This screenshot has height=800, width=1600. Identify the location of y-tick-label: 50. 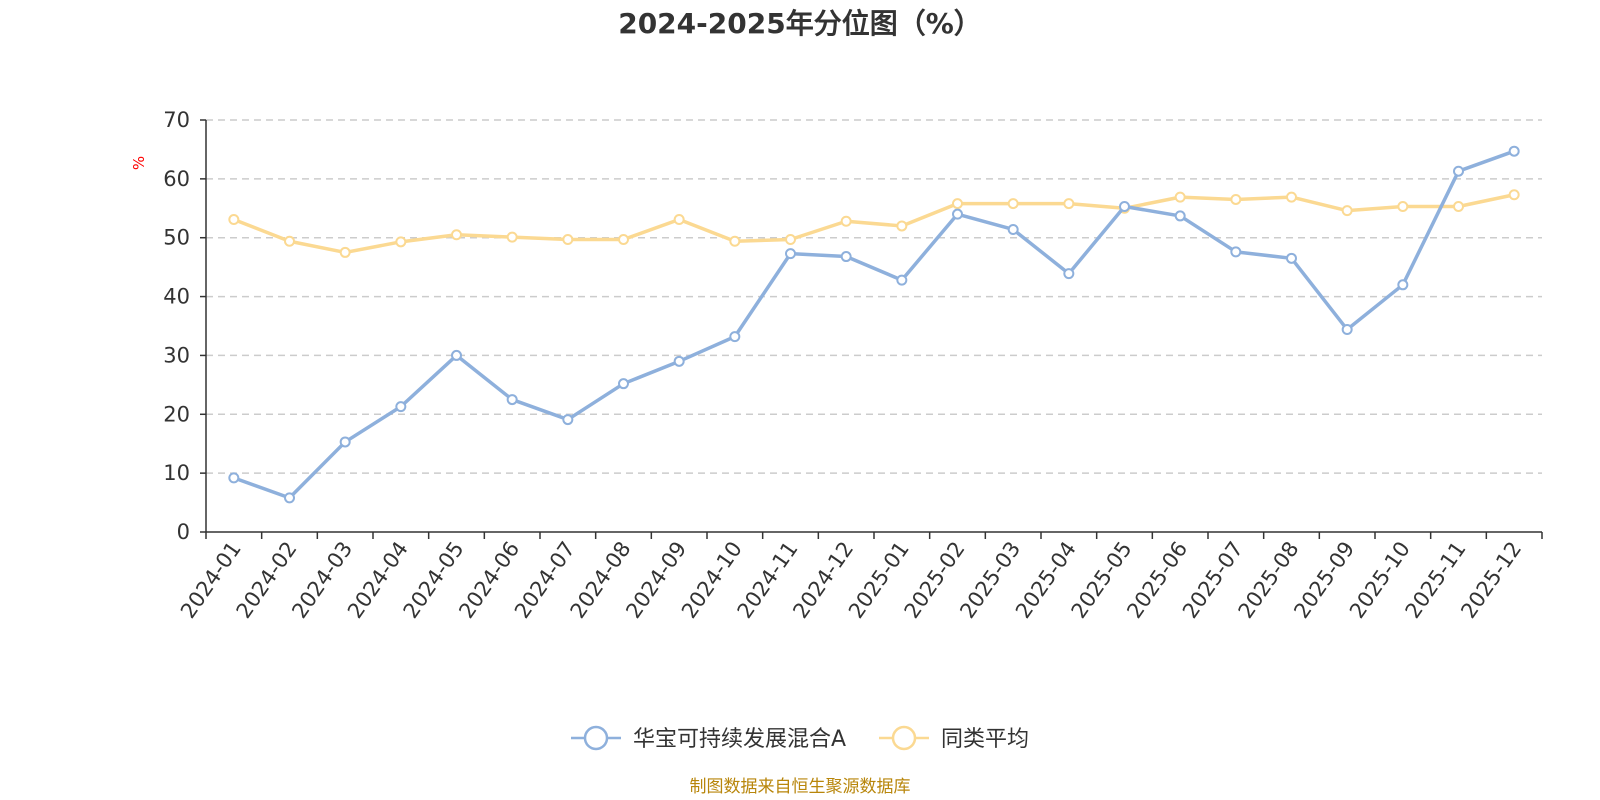
(176, 238).